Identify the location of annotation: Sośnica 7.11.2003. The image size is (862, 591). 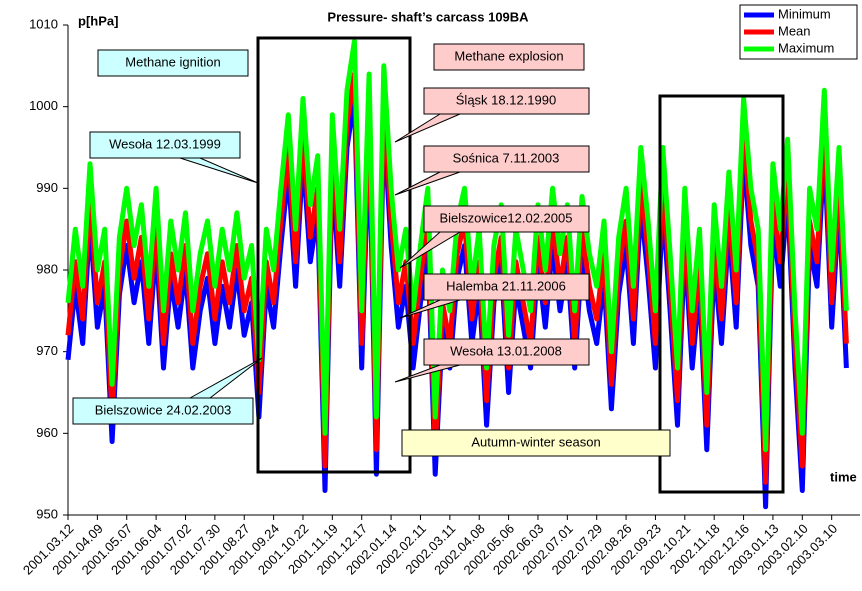
(506, 157).